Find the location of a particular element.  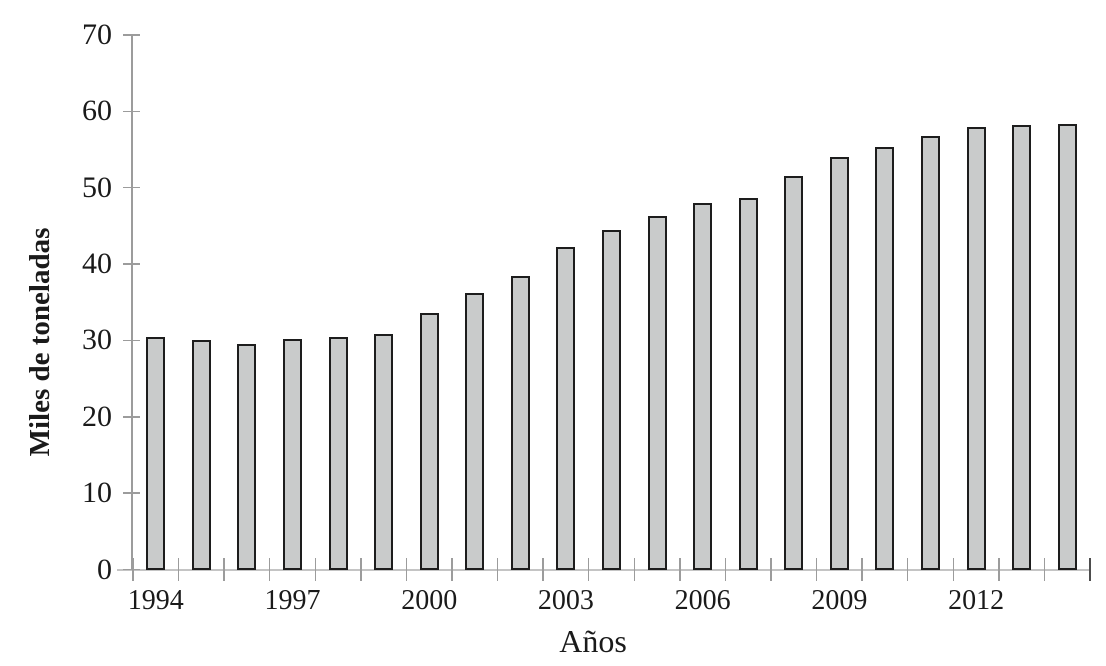

x-tick-label: 2003 is located at coordinates (565, 600).